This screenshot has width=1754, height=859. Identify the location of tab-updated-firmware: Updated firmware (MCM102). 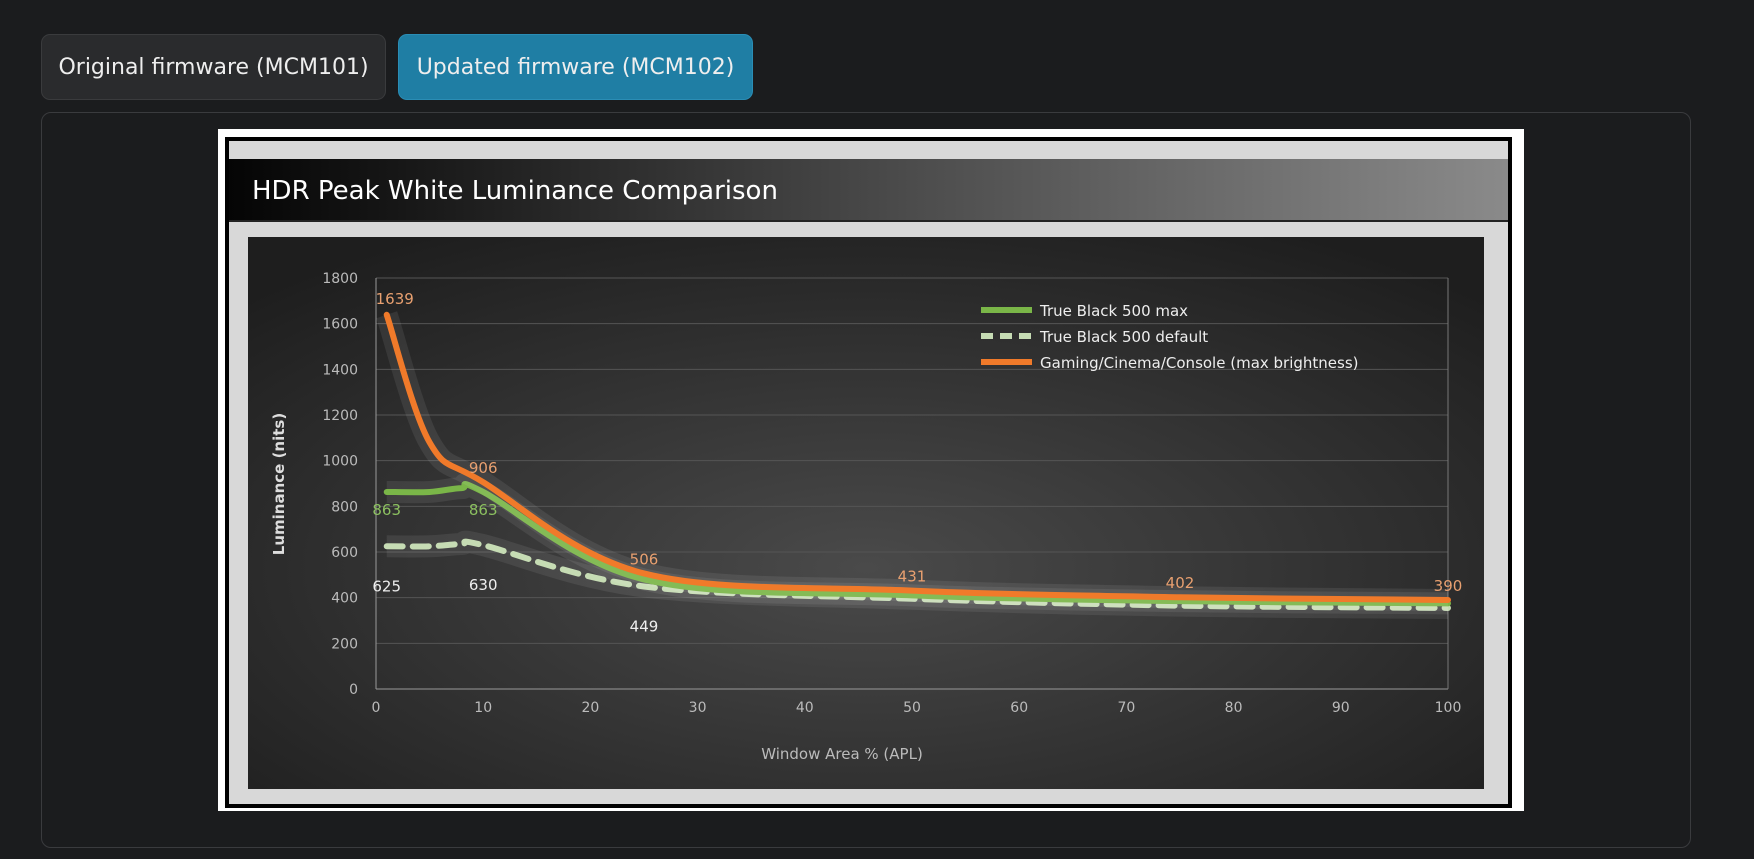
(575, 67).